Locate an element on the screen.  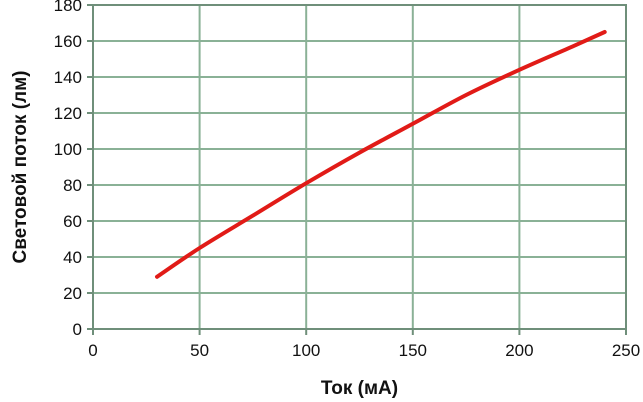
x-axis-title: Ток (мА) is located at coordinates (359, 388).